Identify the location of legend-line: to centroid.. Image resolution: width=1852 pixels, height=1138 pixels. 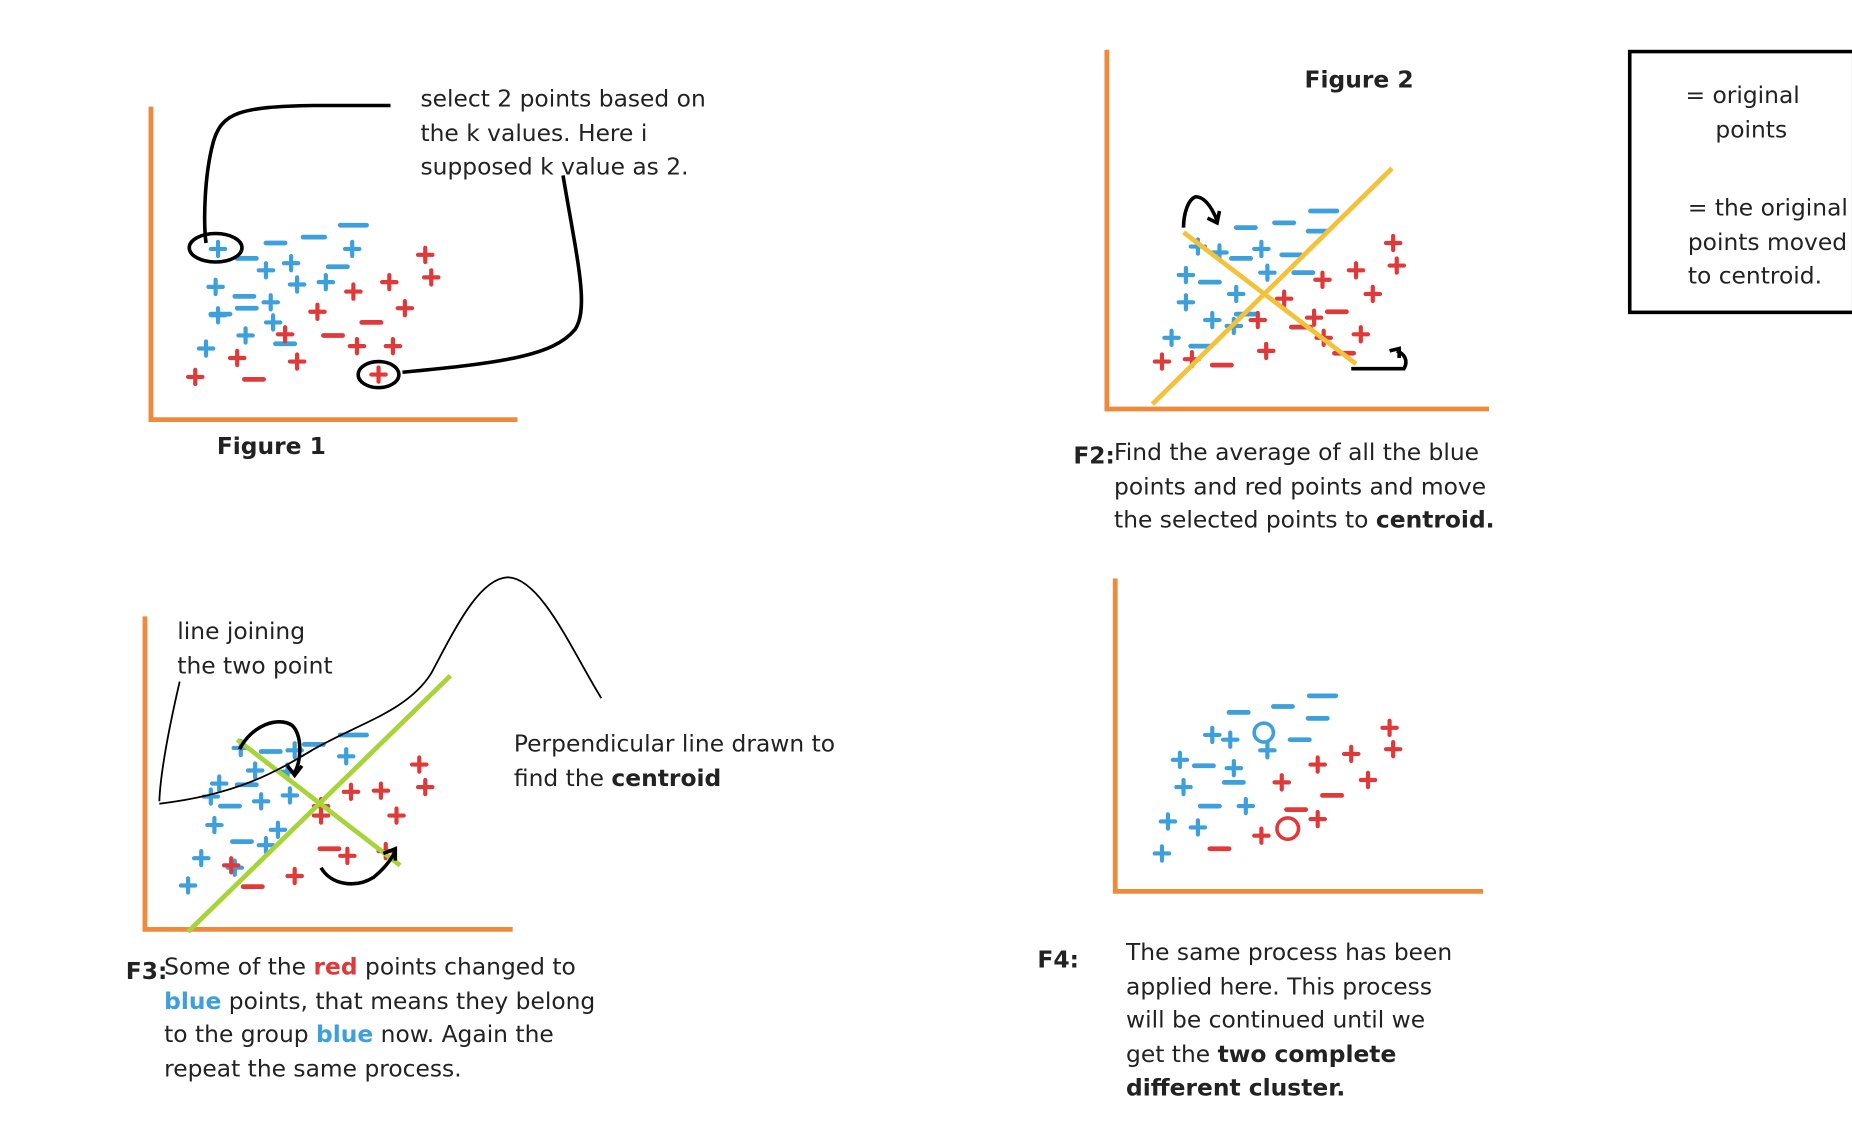
(1755, 275).